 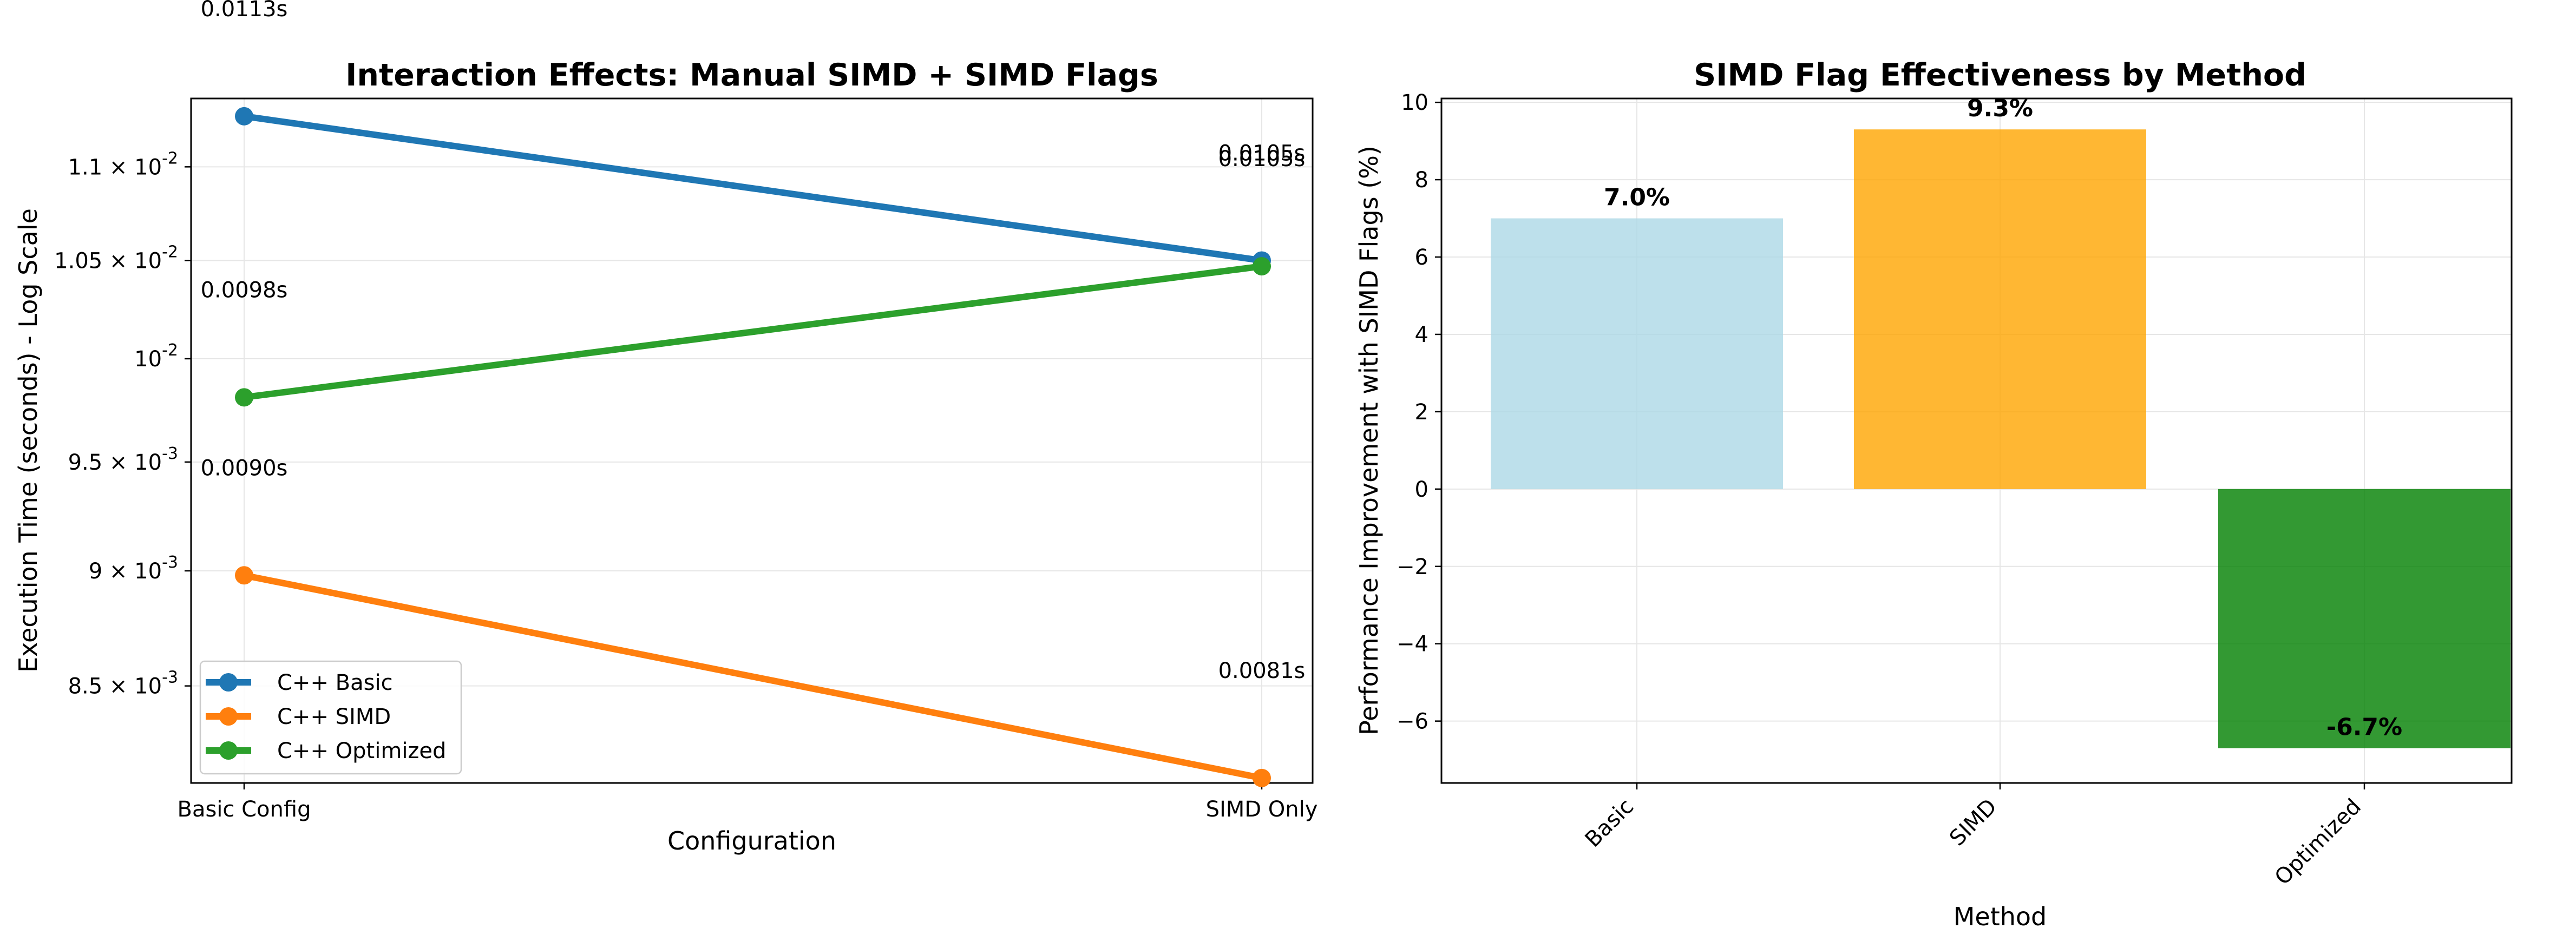 I want to click on bar-value-label: 9.3%, so click(x=2000, y=109).